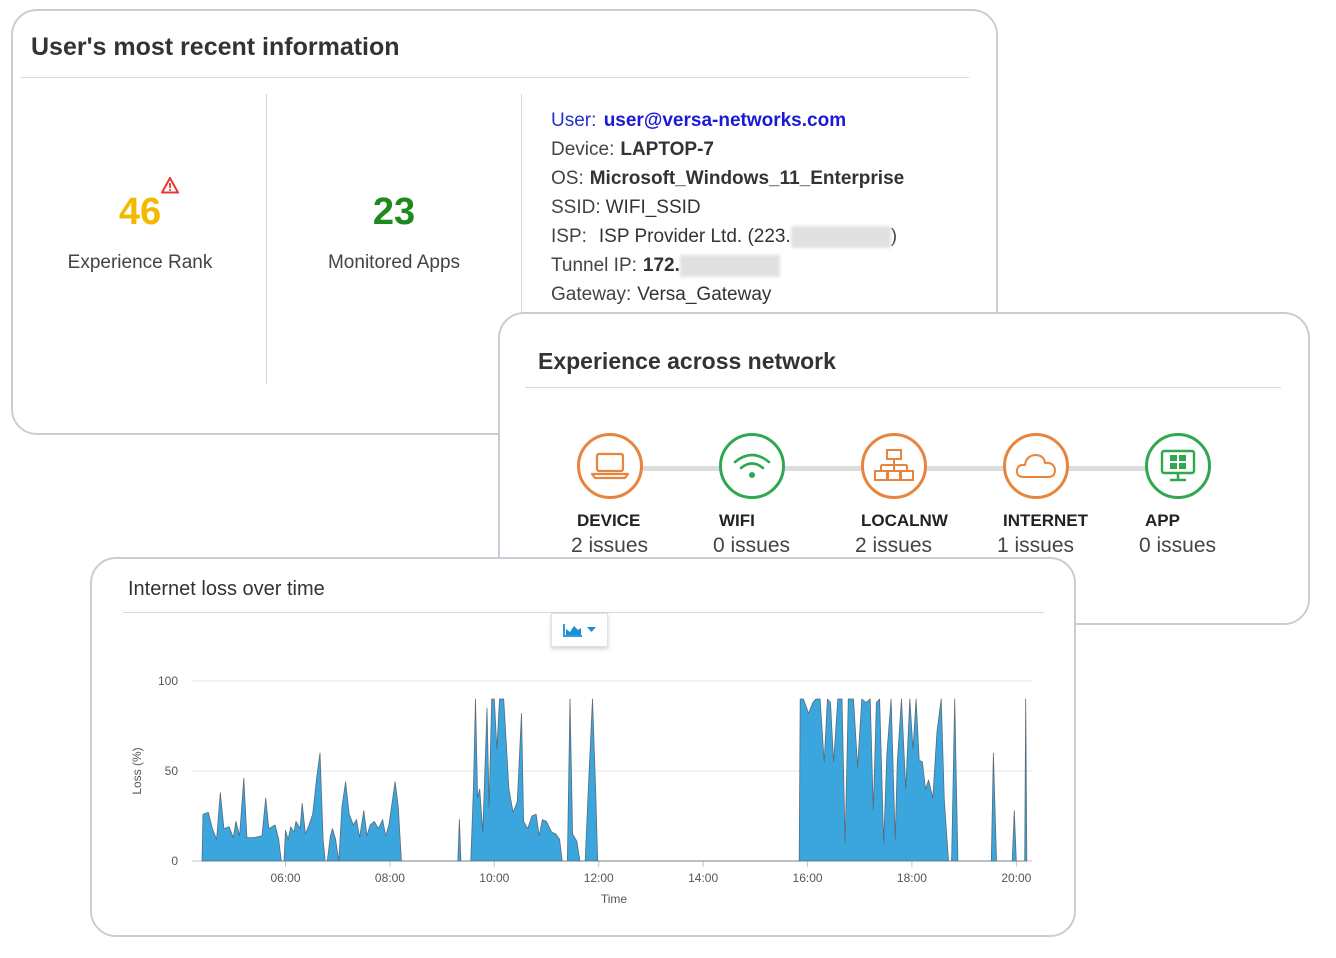 The width and height of the screenshot is (1336, 958). I want to click on device-line: Device: LAPTOP-7, so click(727, 153).